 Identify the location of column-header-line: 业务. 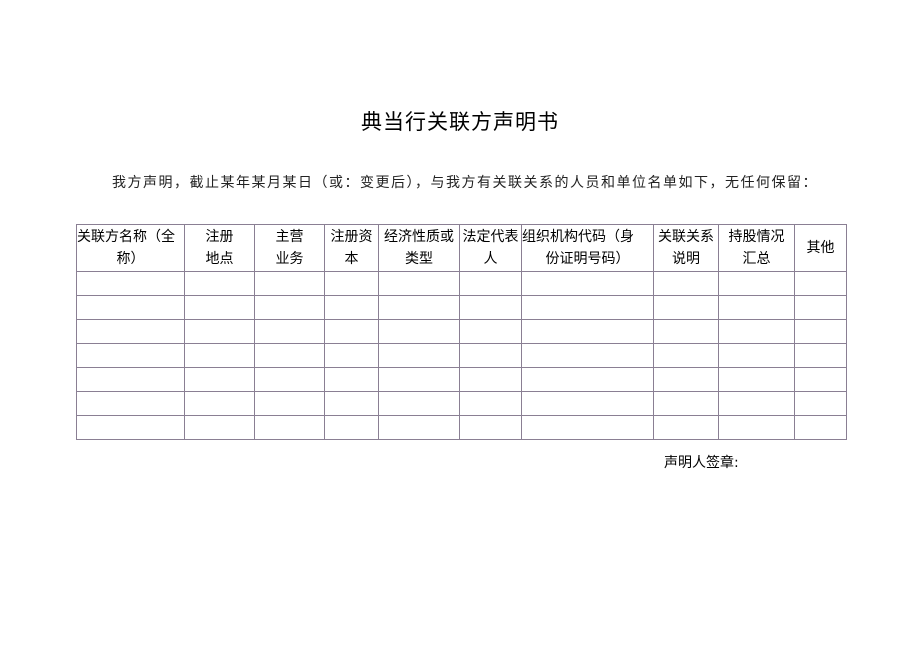
(289, 259).